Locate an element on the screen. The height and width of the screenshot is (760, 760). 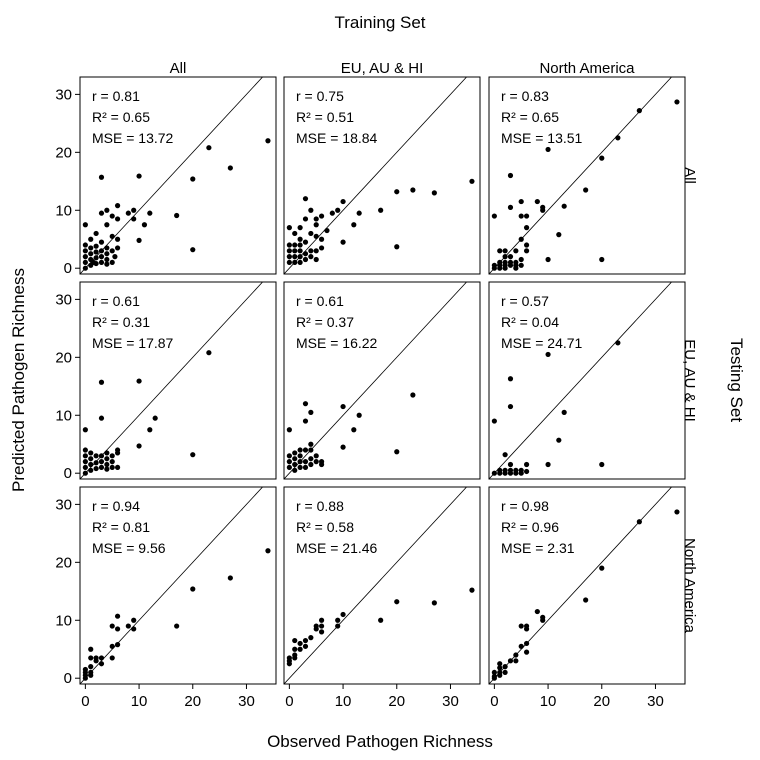
x-tick-label: 20 is located at coordinates (192, 701).